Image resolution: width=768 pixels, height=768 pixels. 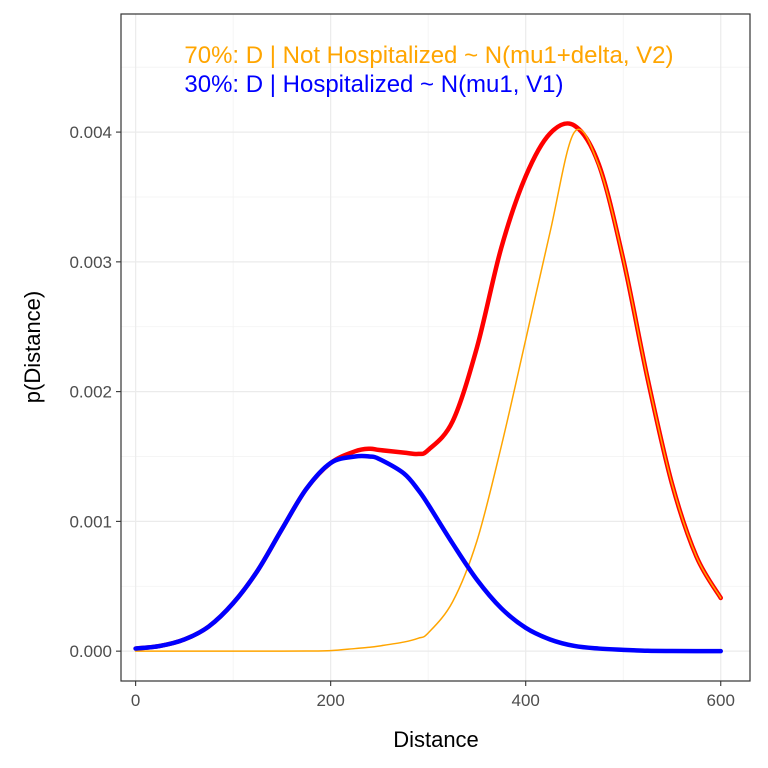 What do you see at coordinates (90, 132) in the screenshot?
I see `y-tick-label: 0.004` at bounding box center [90, 132].